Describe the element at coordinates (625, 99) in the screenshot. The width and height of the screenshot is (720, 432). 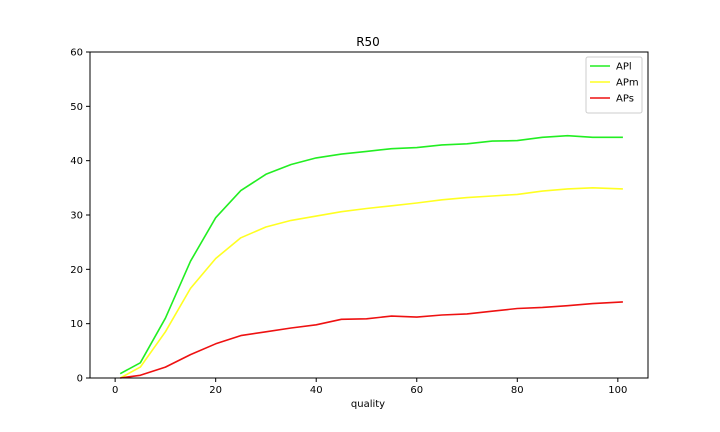
I see `legend-label-aps: APs` at that location.